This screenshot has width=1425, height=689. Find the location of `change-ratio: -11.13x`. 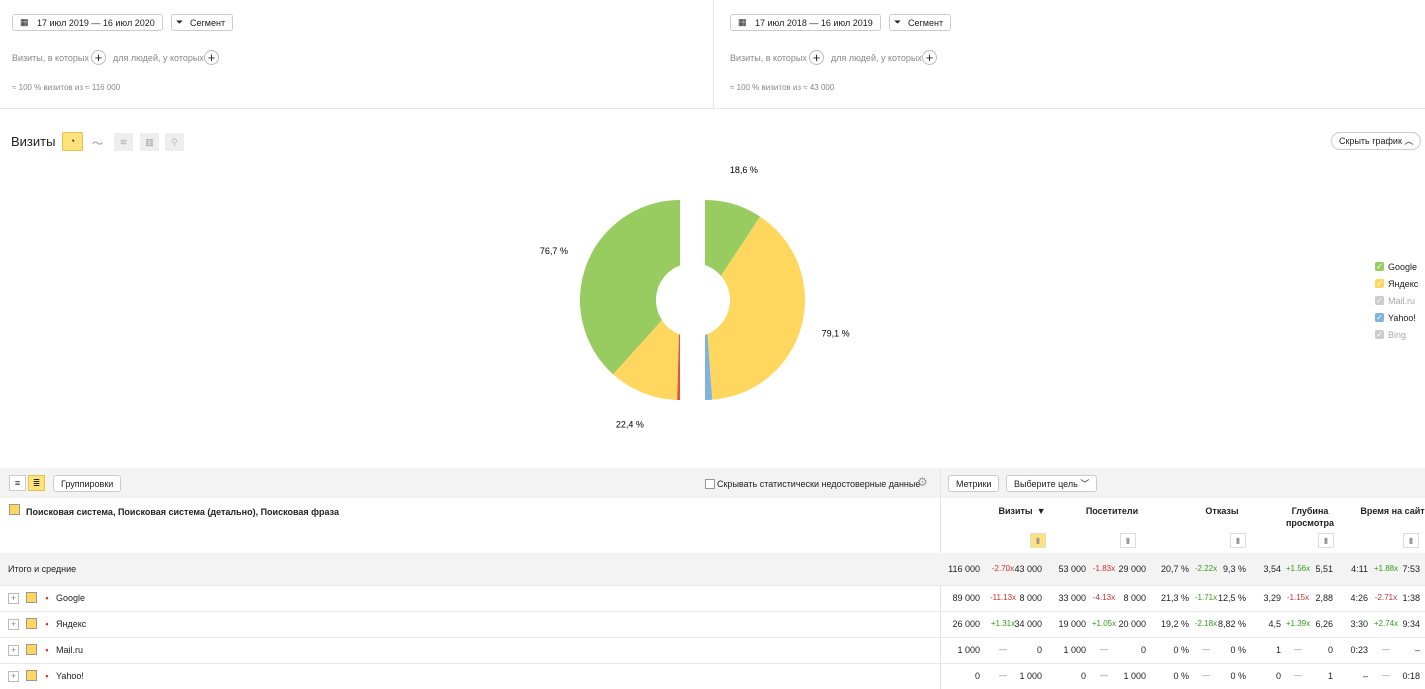

change-ratio: -11.13x is located at coordinates (1003, 597).